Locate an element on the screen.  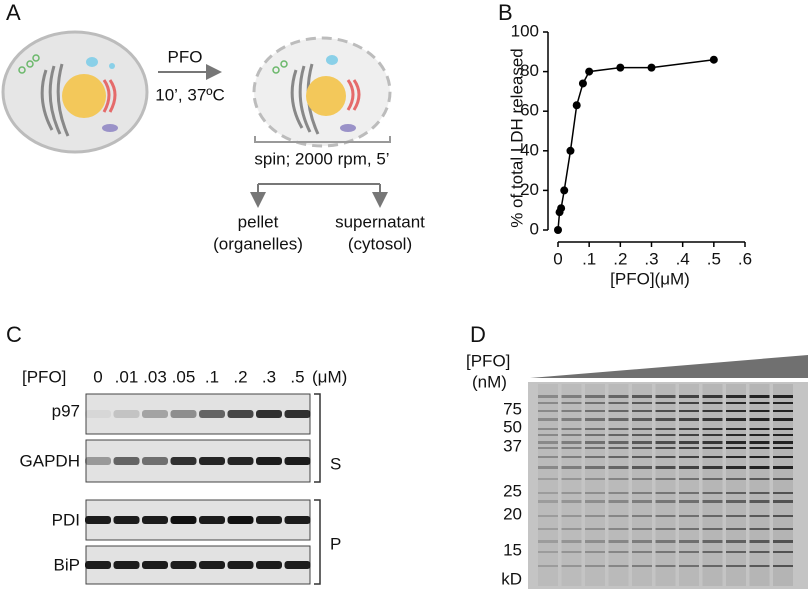
x-tick-label: .4 is located at coordinates (683, 258).